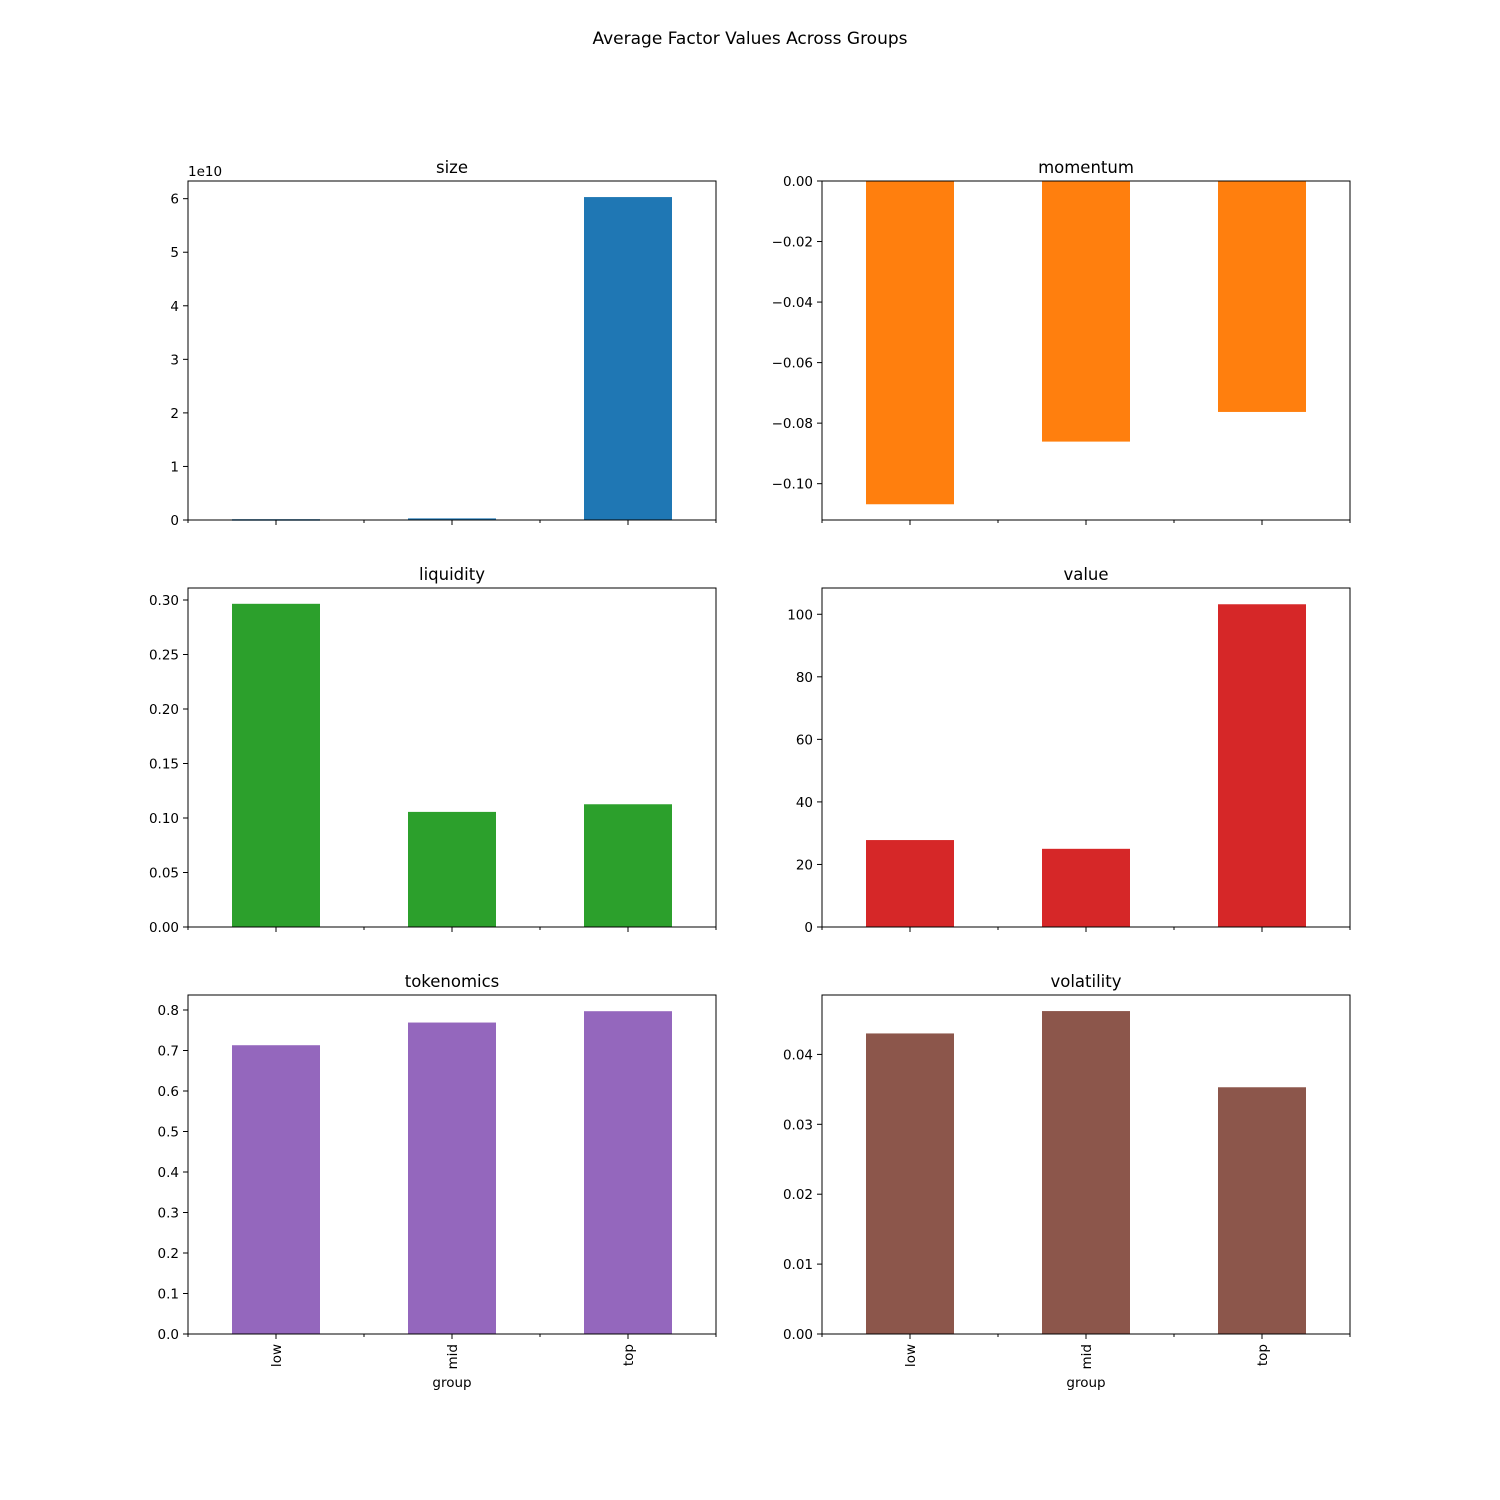 This screenshot has height=1500, width=1500. I want to click on y-tick-label: 0.2, so click(168, 1254).